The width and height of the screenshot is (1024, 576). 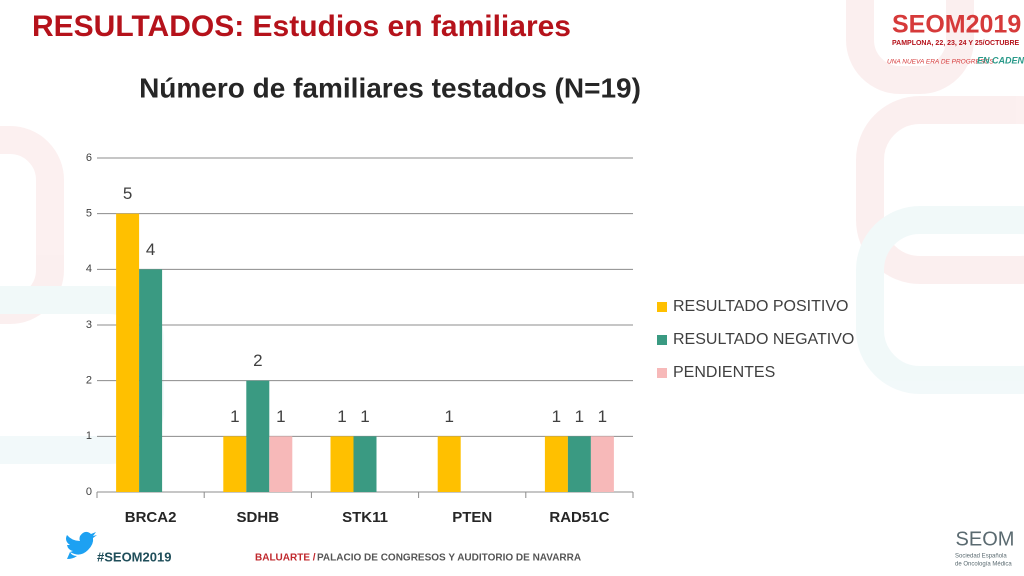 What do you see at coordinates (724, 372) in the screenshot?
I see `legend-label: PENDIENTES` at bounding box center [724, 372].